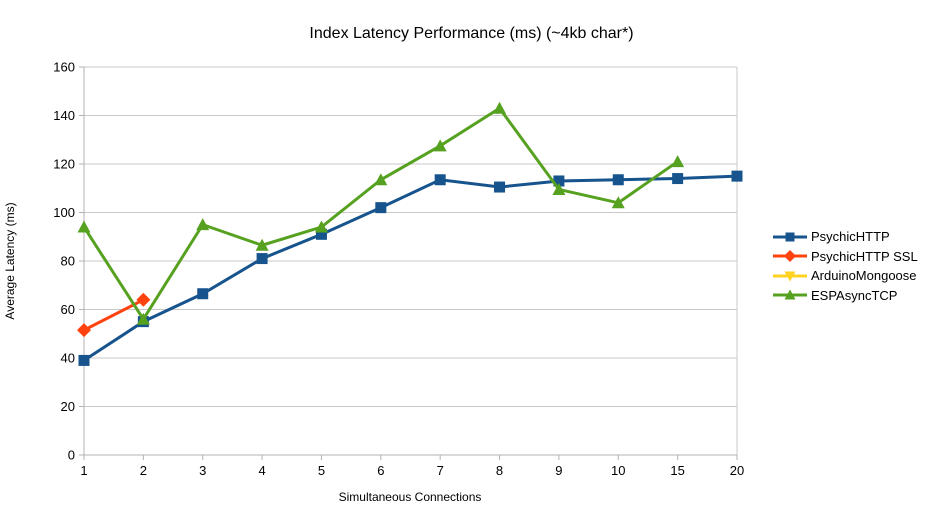 The height and width of the screenshot is (530, 943). I want to click on x-tick-label: 5, so click(321, 470).